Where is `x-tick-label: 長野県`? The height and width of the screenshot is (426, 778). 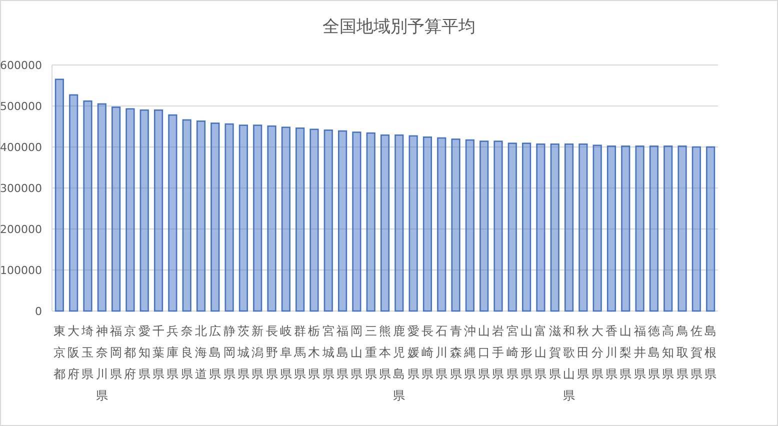
x-tick-label: 長野県 is located at coordinates (272, 352).